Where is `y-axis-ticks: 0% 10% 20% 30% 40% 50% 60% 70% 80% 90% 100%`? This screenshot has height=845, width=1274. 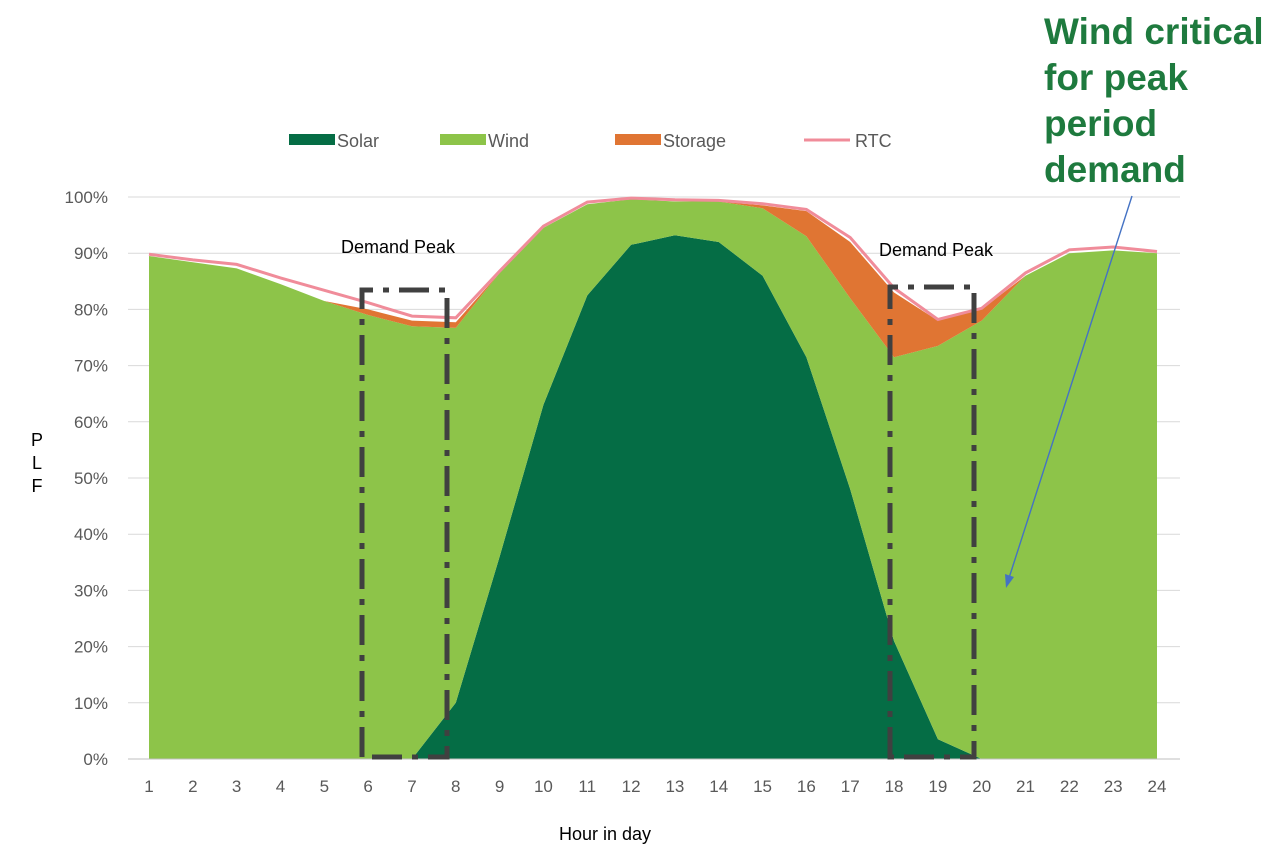
y-axis-ticks: 0% 10% 20% 30% 40% 50% 60% 70% 80% 90% 100% is located at coordinates (86, 478).